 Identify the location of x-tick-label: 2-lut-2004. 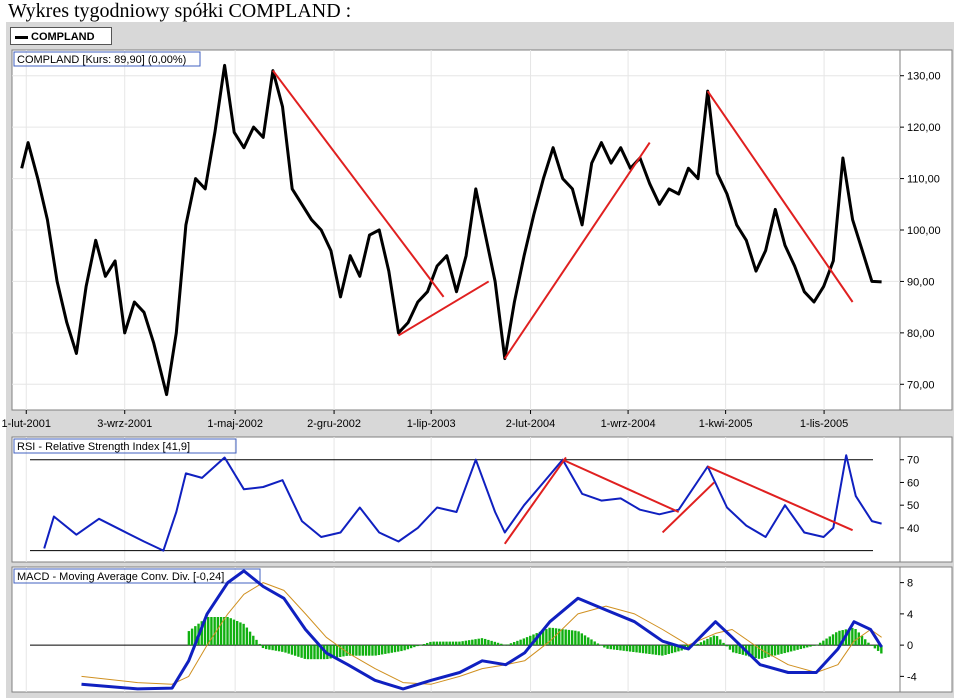
(531, 424).